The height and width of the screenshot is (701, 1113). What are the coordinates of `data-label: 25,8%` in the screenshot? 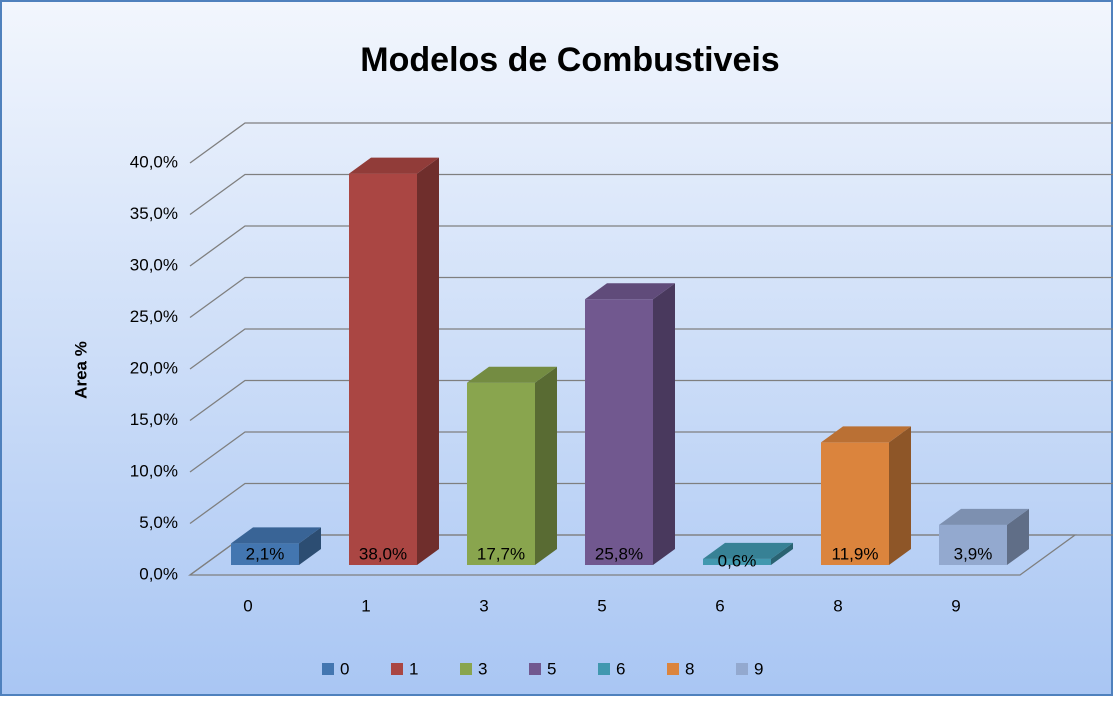 It's located at (619, 553).